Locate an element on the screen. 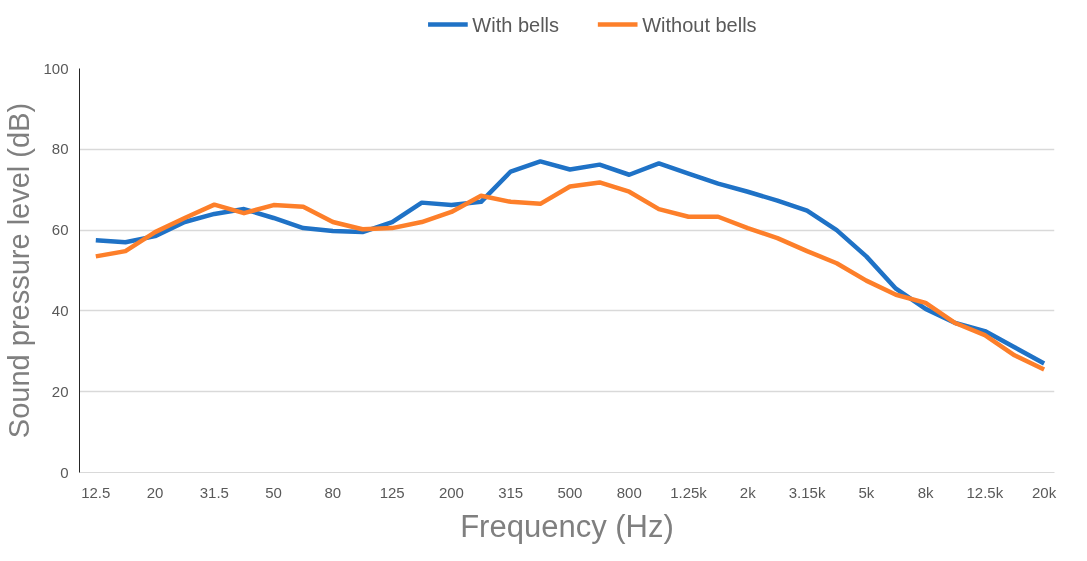 The height and width of the screenshot is (561, 1087). x-tick-label: 500 is located at coordinates (570, 492).